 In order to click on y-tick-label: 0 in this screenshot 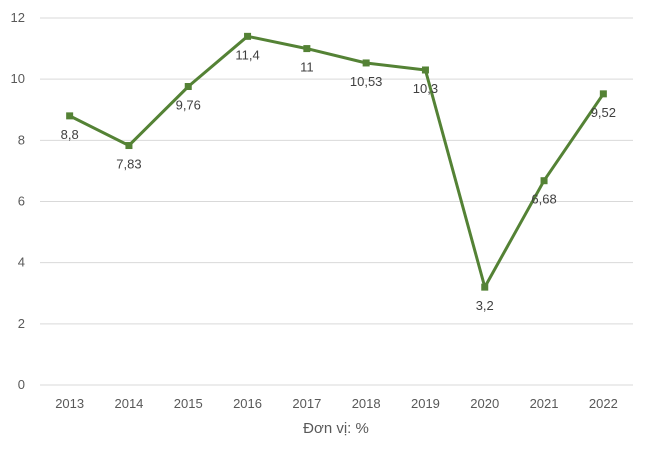, I will do `click(21, 384)`.